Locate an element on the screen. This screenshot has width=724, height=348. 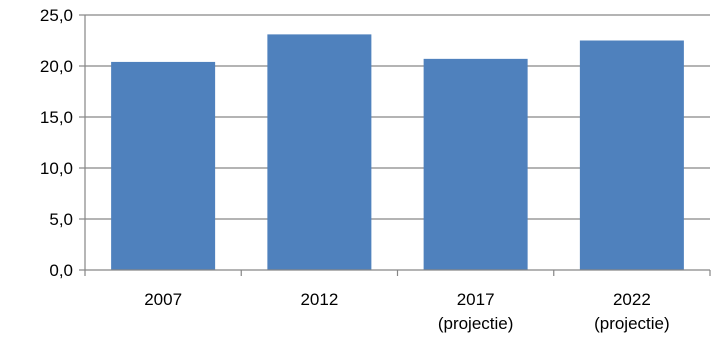
y-tick-label: 5,0 is located at coordinates (61, 219).